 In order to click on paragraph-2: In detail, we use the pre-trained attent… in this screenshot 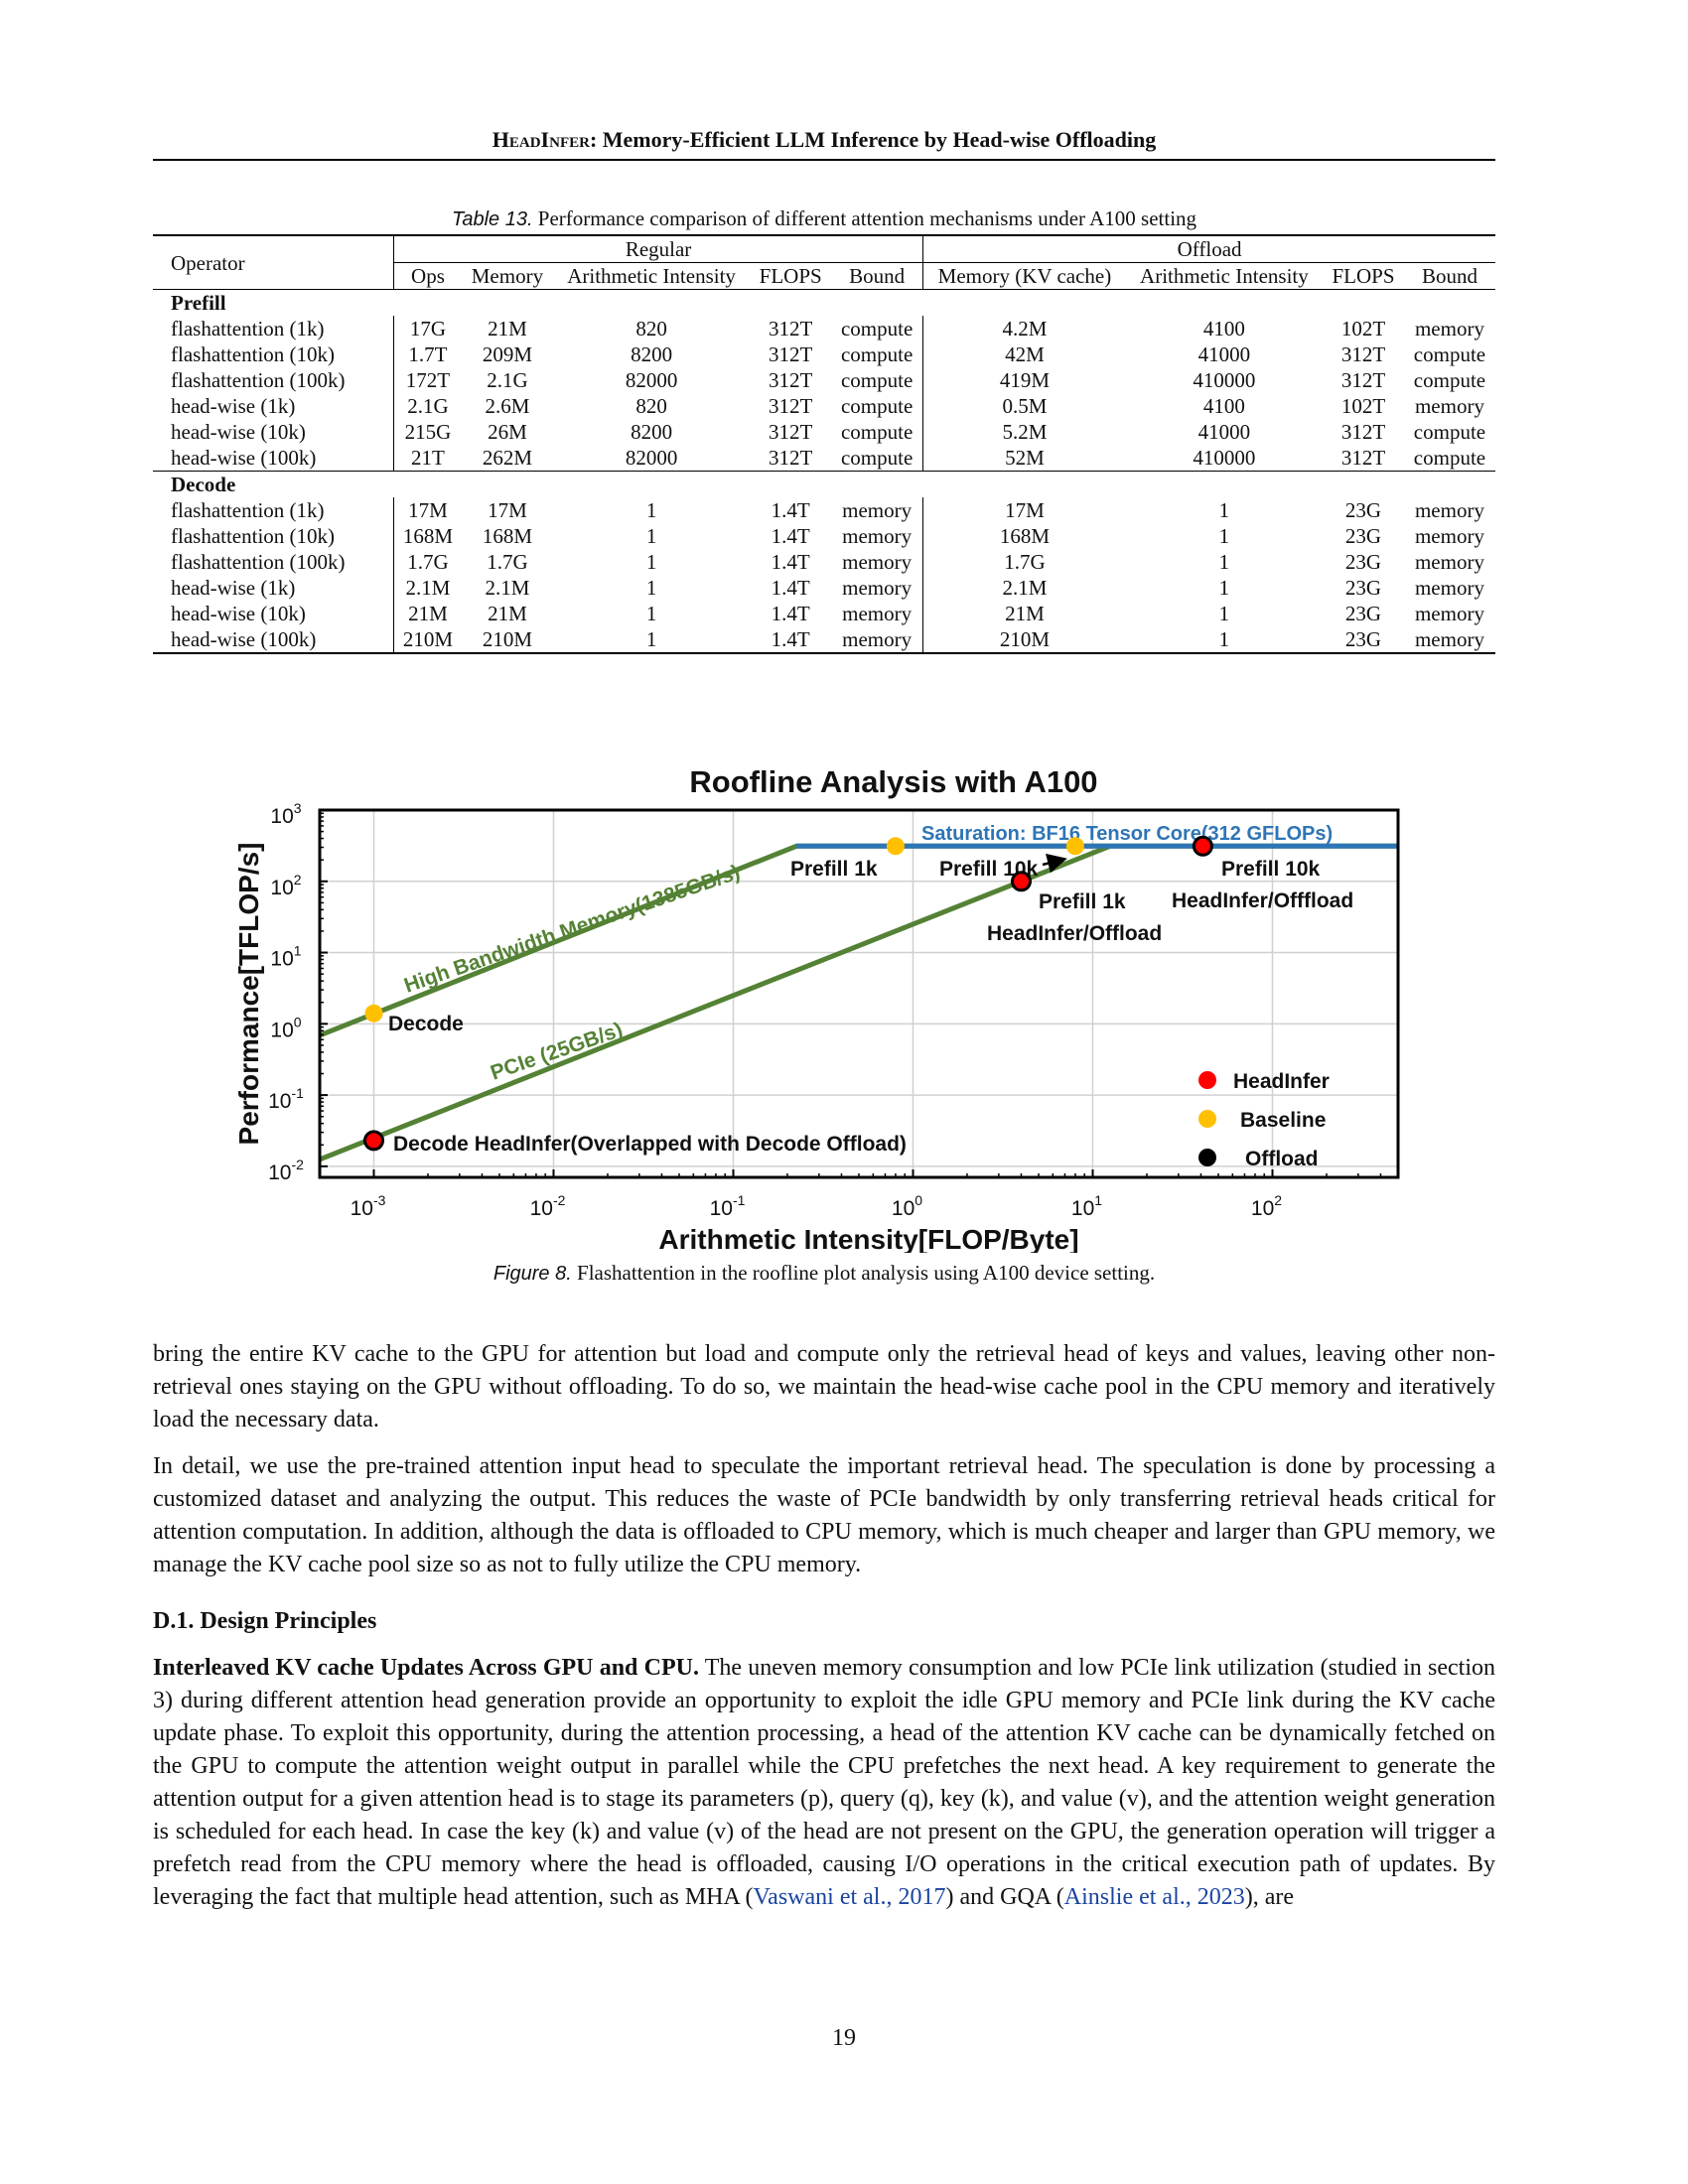, I will do `click(824, 1515)`.